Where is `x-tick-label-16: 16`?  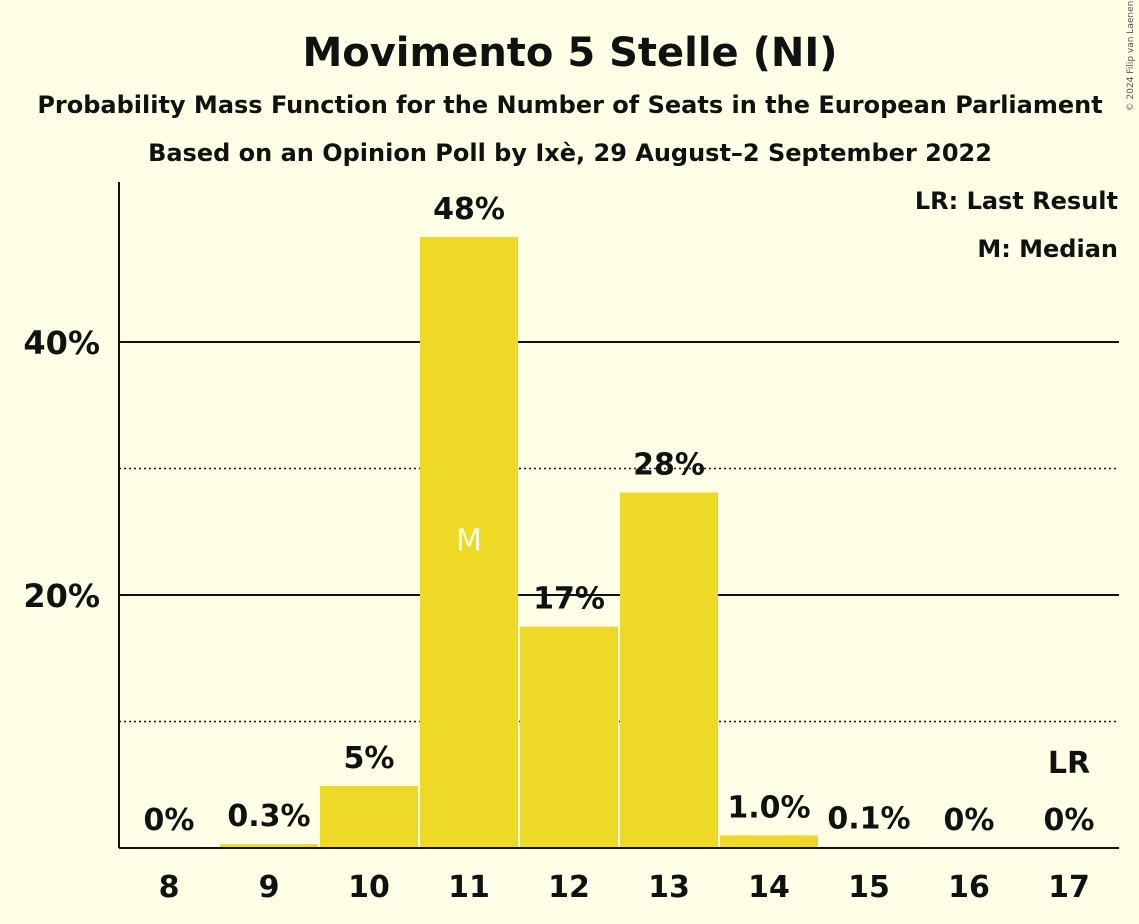 x-tick-label-16: 16 is located at coordinates (969, 887).